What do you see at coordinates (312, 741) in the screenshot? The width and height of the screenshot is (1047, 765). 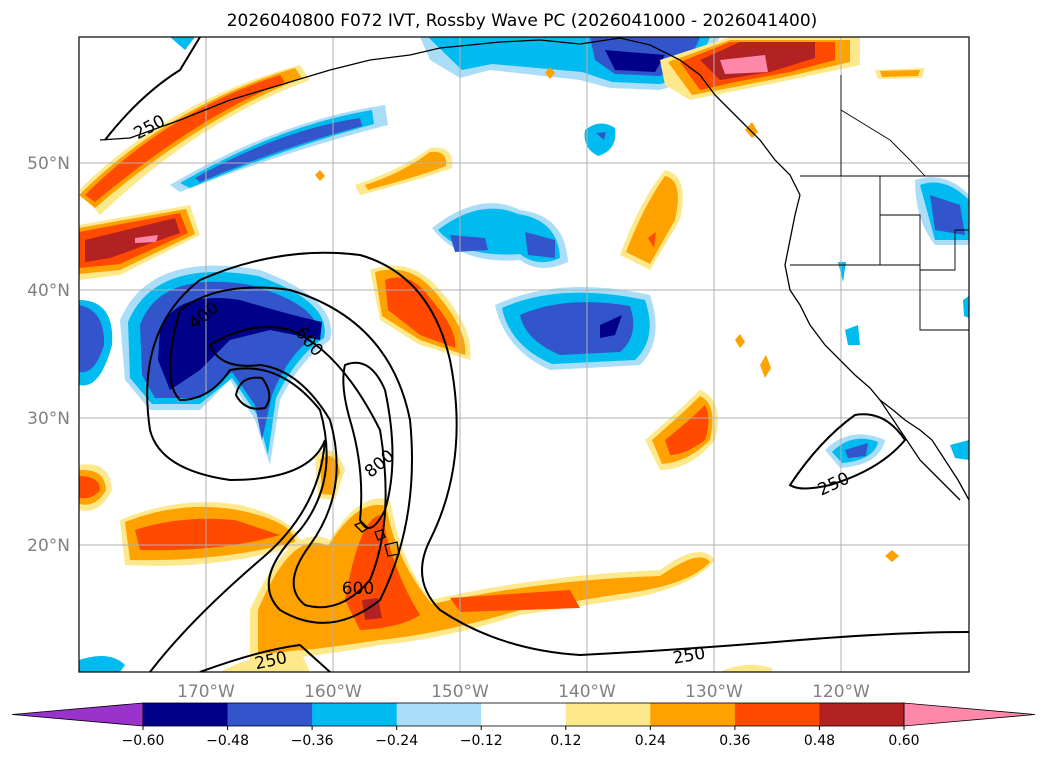 I see `colorbar-tick-label: −0.36` at bounding box center [312, 741].